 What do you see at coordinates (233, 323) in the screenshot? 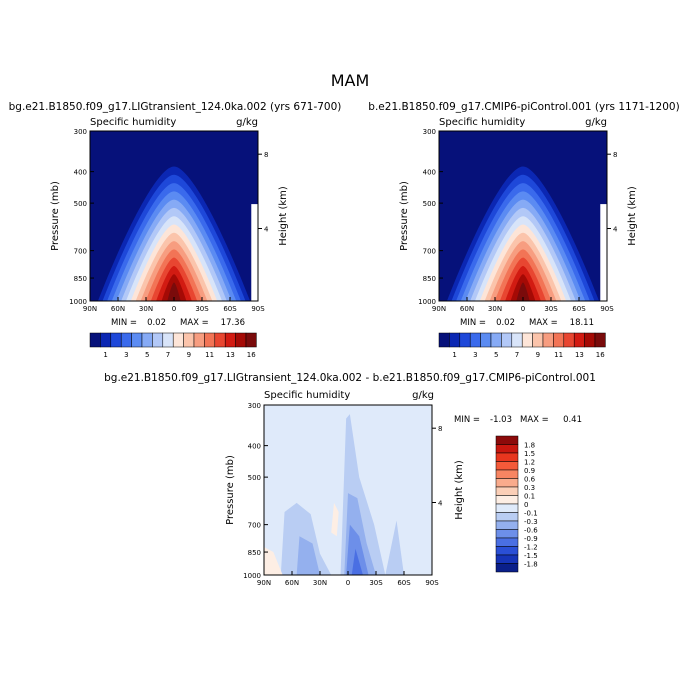
I see `panel-a-max-value: 17.36` at bounding box center [233, 323].